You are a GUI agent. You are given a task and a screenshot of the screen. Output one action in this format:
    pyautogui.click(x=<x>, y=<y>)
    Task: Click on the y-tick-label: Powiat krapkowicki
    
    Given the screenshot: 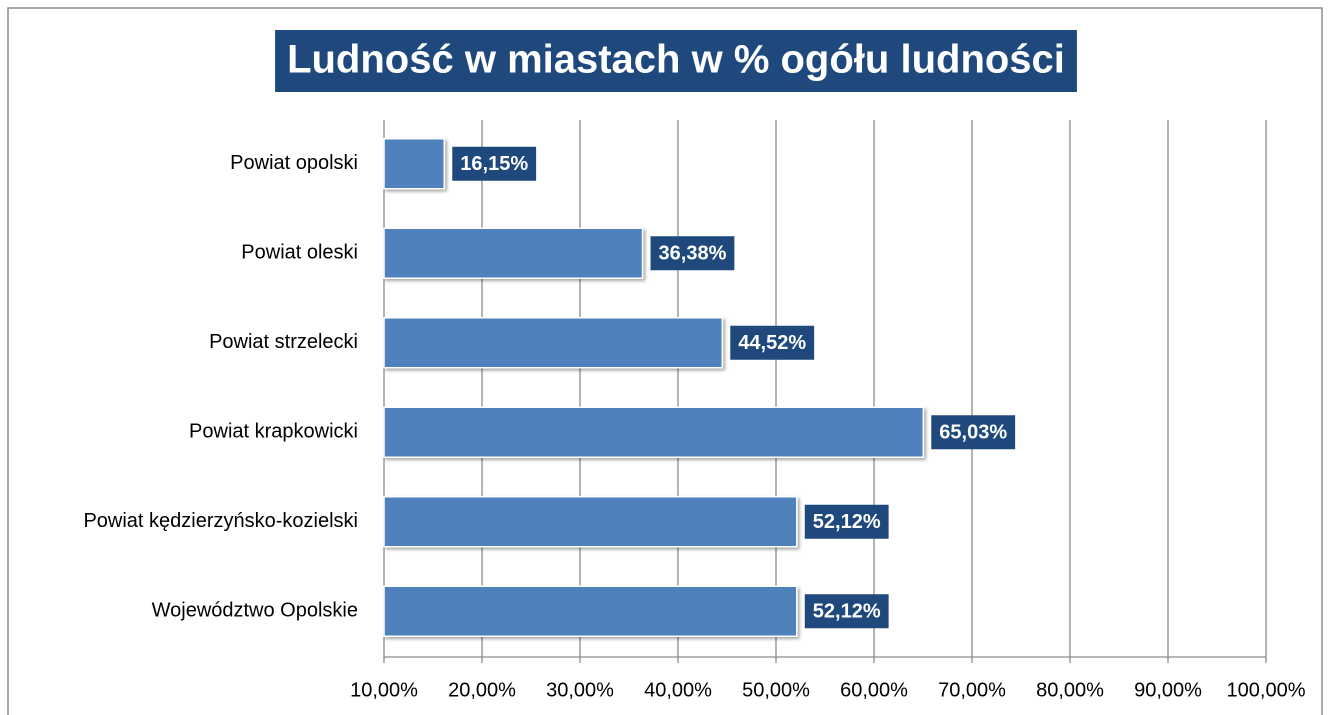 What is the action you would take?
    pyautogui.click(x=273, y=432)
    